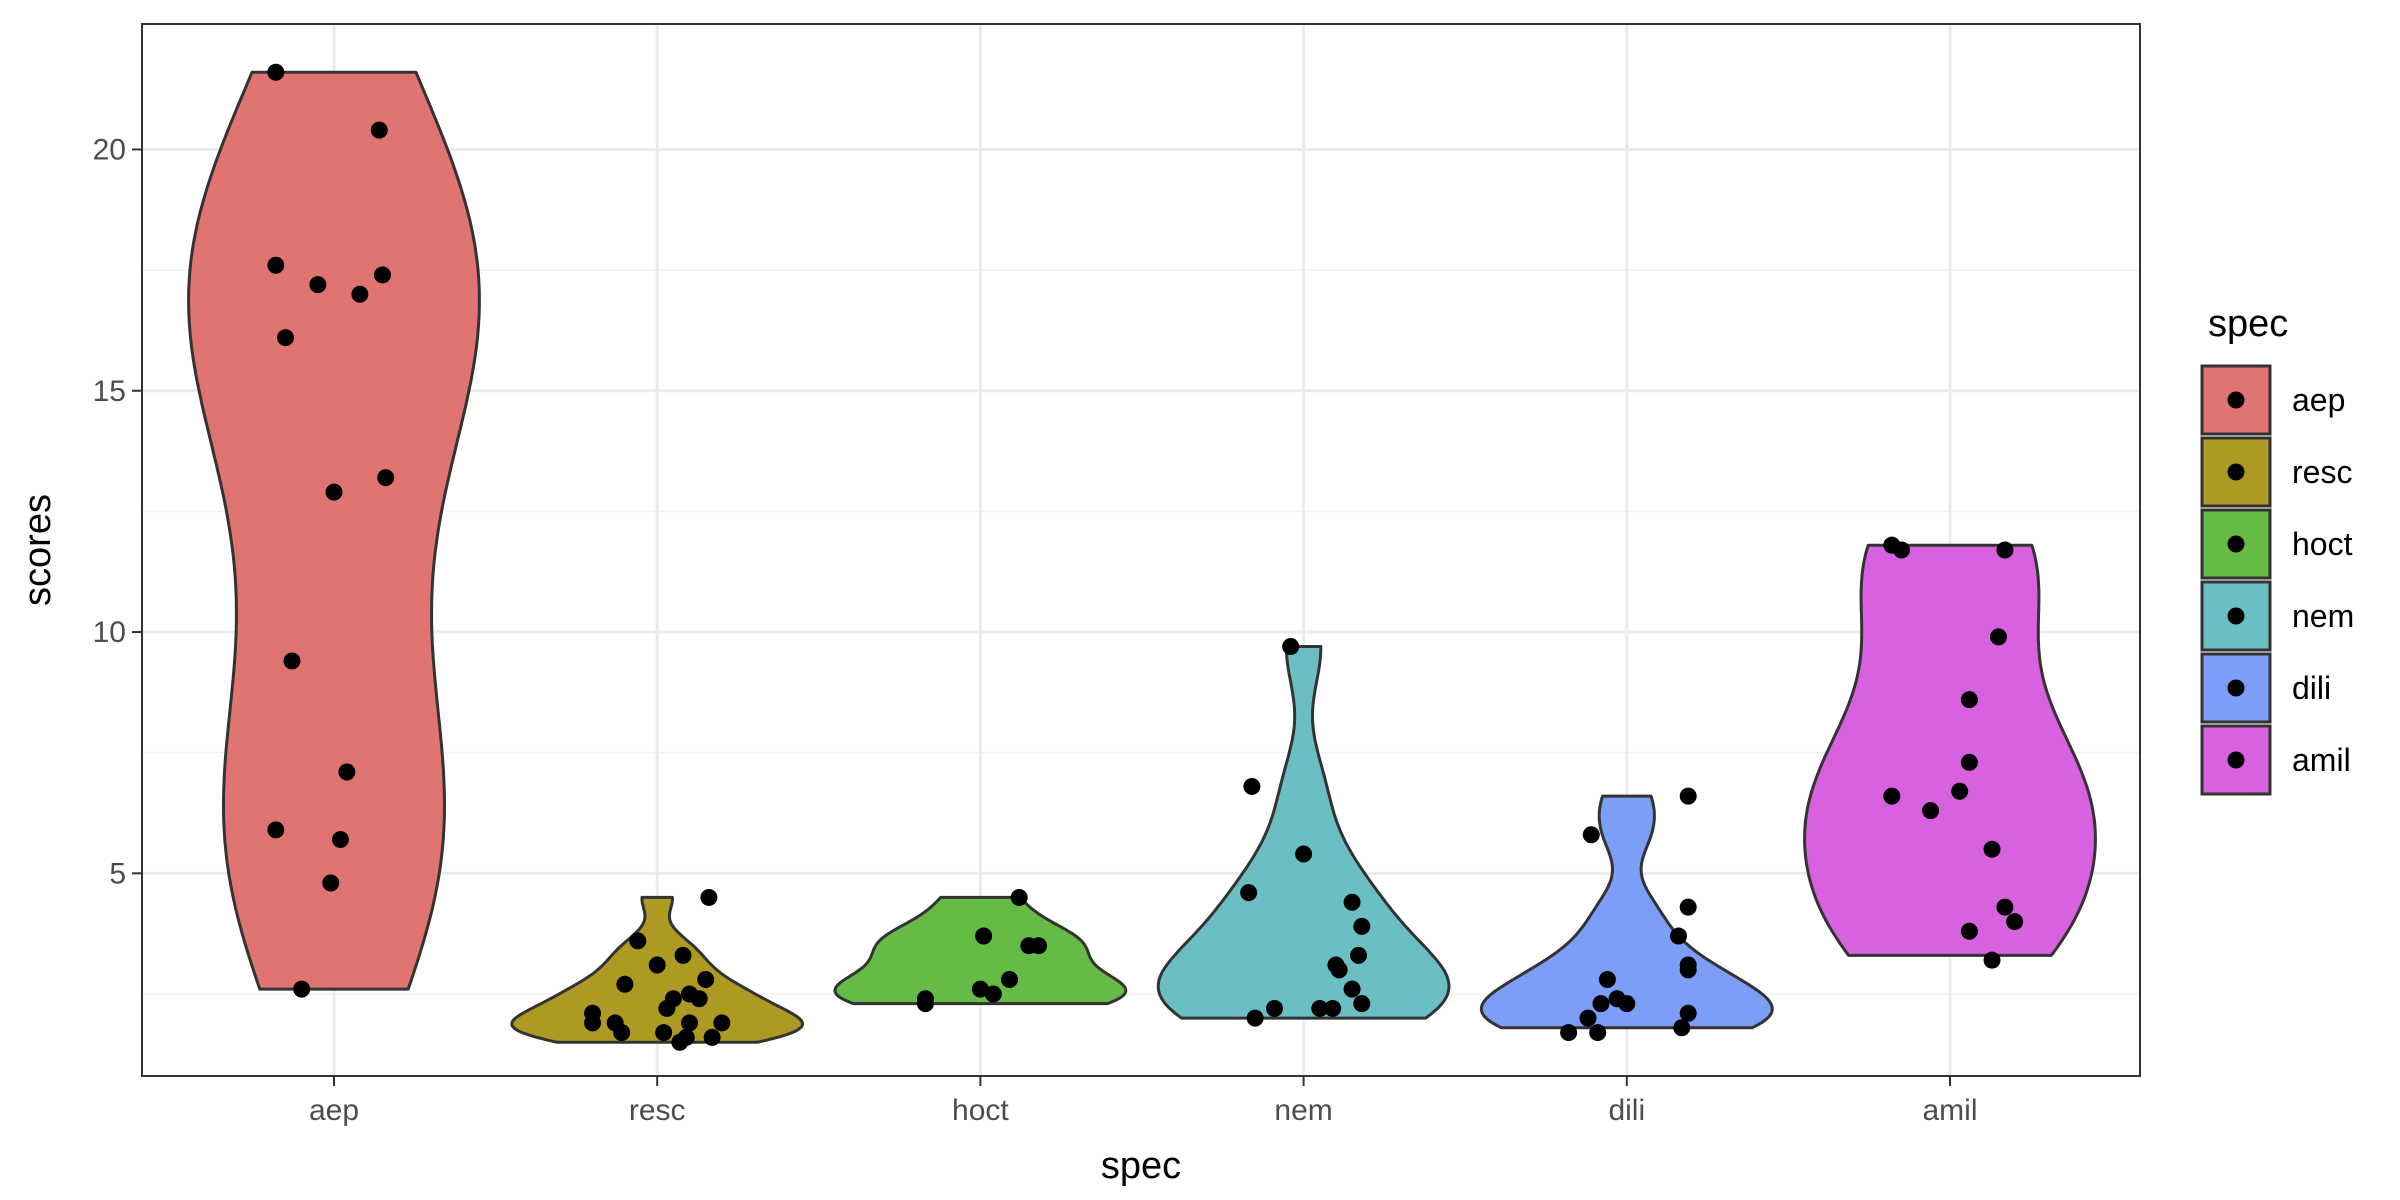 This screenshot has width=2400, height=1200. Describe the element at coordinates (117, 873) in the screenshot. I see `y-tick-label: 5` at that location.